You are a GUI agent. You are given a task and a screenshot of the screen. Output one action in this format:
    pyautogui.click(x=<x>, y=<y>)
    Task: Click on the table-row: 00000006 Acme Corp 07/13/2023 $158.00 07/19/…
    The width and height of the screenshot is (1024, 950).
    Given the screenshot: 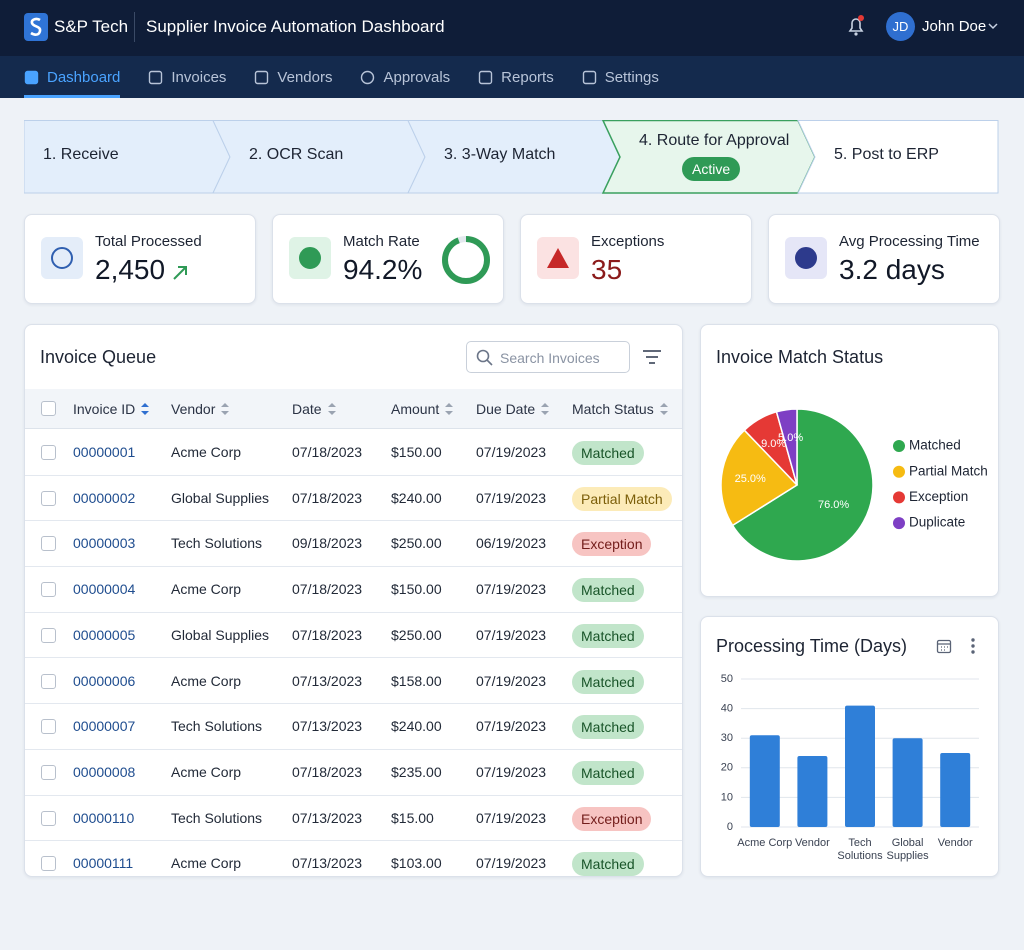 What is the action you would take?
    pyautogui.click(x=353, y=682)
    